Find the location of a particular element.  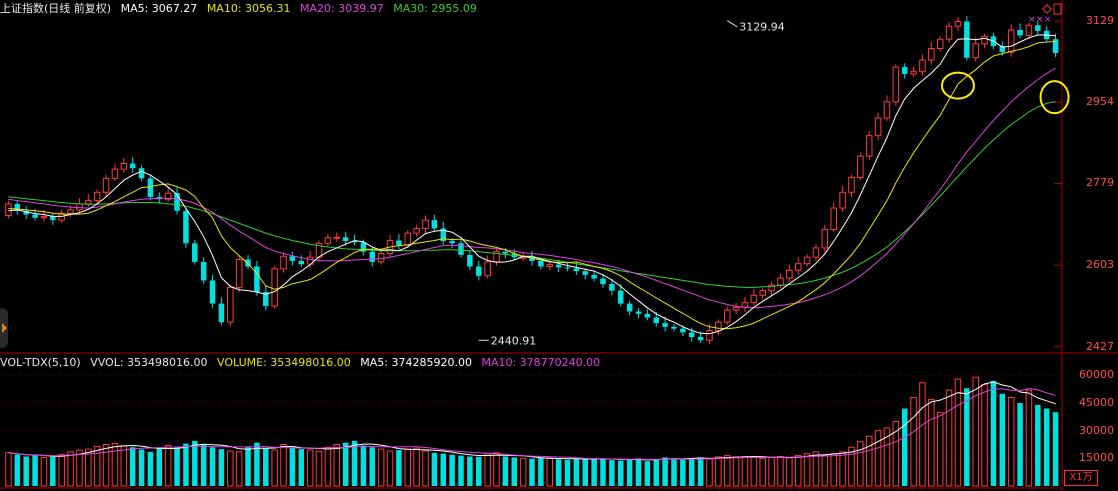

volume-unit-button: X1万 is located at coordinates (1081, 478).